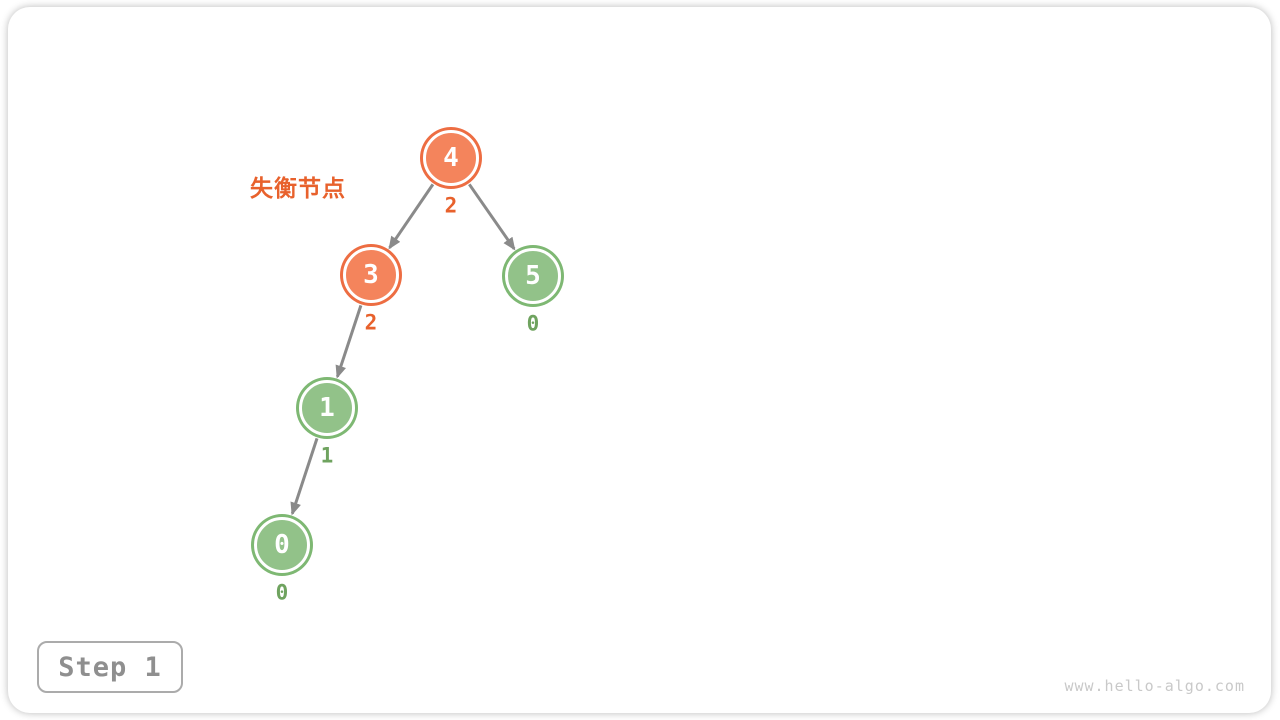 This screenshot has width=1280, height=720. I want to click on tree-node-1: 1, so click(327, 408).